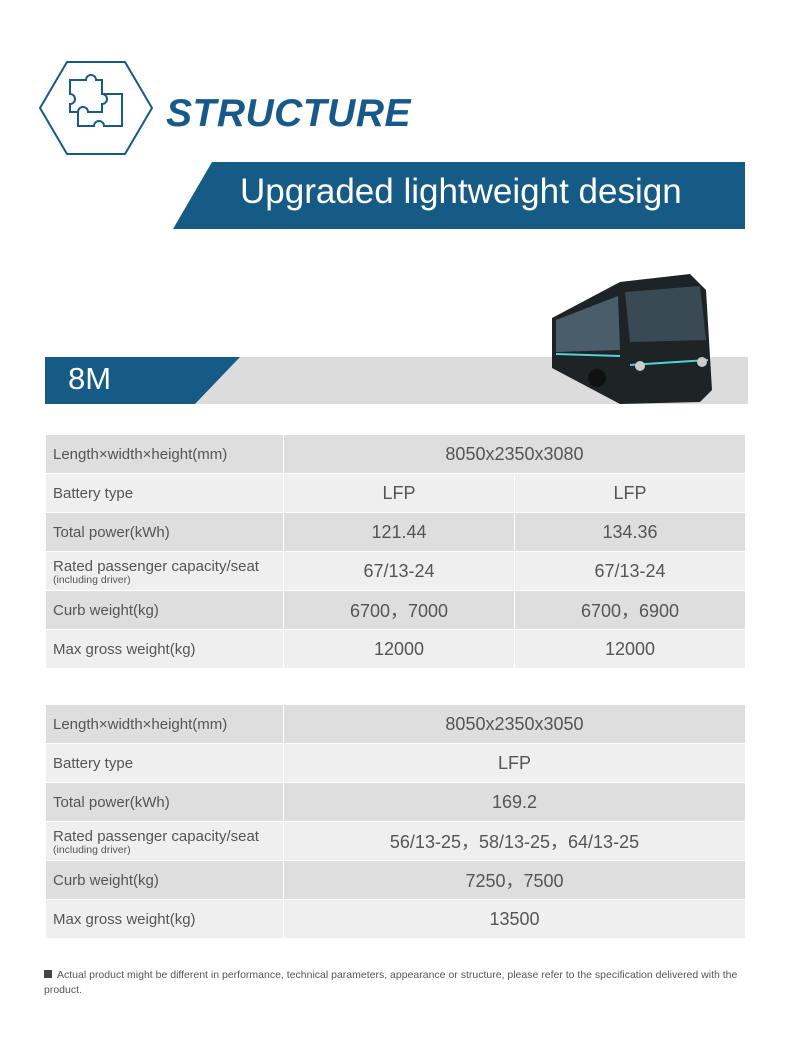 The image size is (790, 1058). Describe the element at coordinates (514, 880) in the screenshot. I see `spec-value: 7250，7500` at that location.